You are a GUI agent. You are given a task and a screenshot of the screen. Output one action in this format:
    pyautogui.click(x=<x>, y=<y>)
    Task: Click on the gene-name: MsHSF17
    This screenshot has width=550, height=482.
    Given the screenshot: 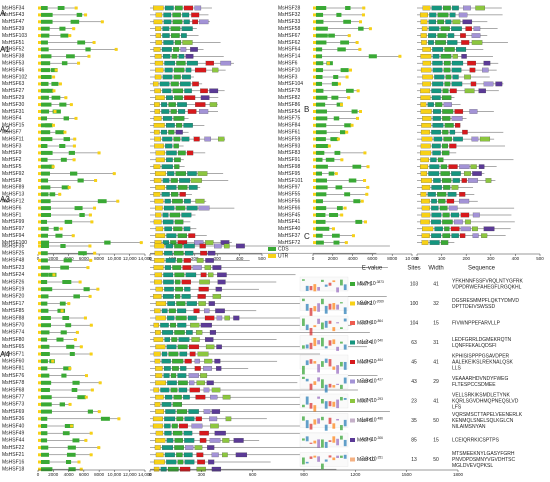 What is the action you would take?
    pyautogui.click(x=13, y=304)
    